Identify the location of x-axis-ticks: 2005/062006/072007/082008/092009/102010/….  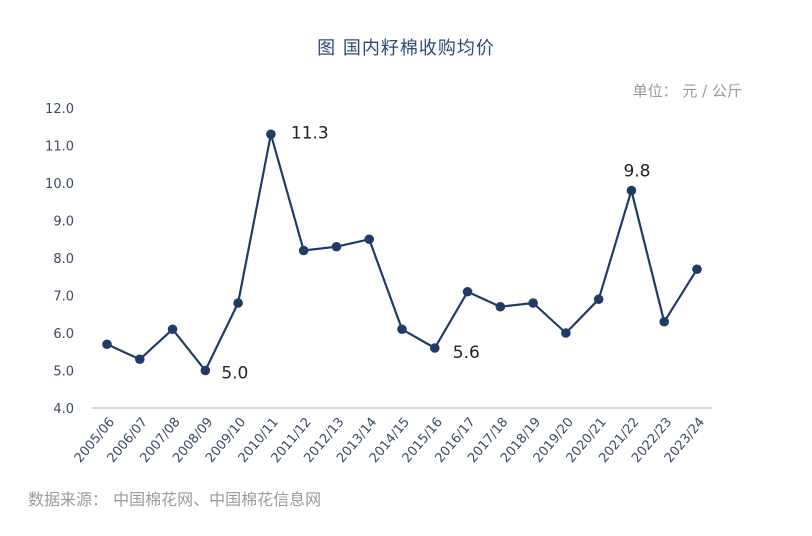
(390, 440).